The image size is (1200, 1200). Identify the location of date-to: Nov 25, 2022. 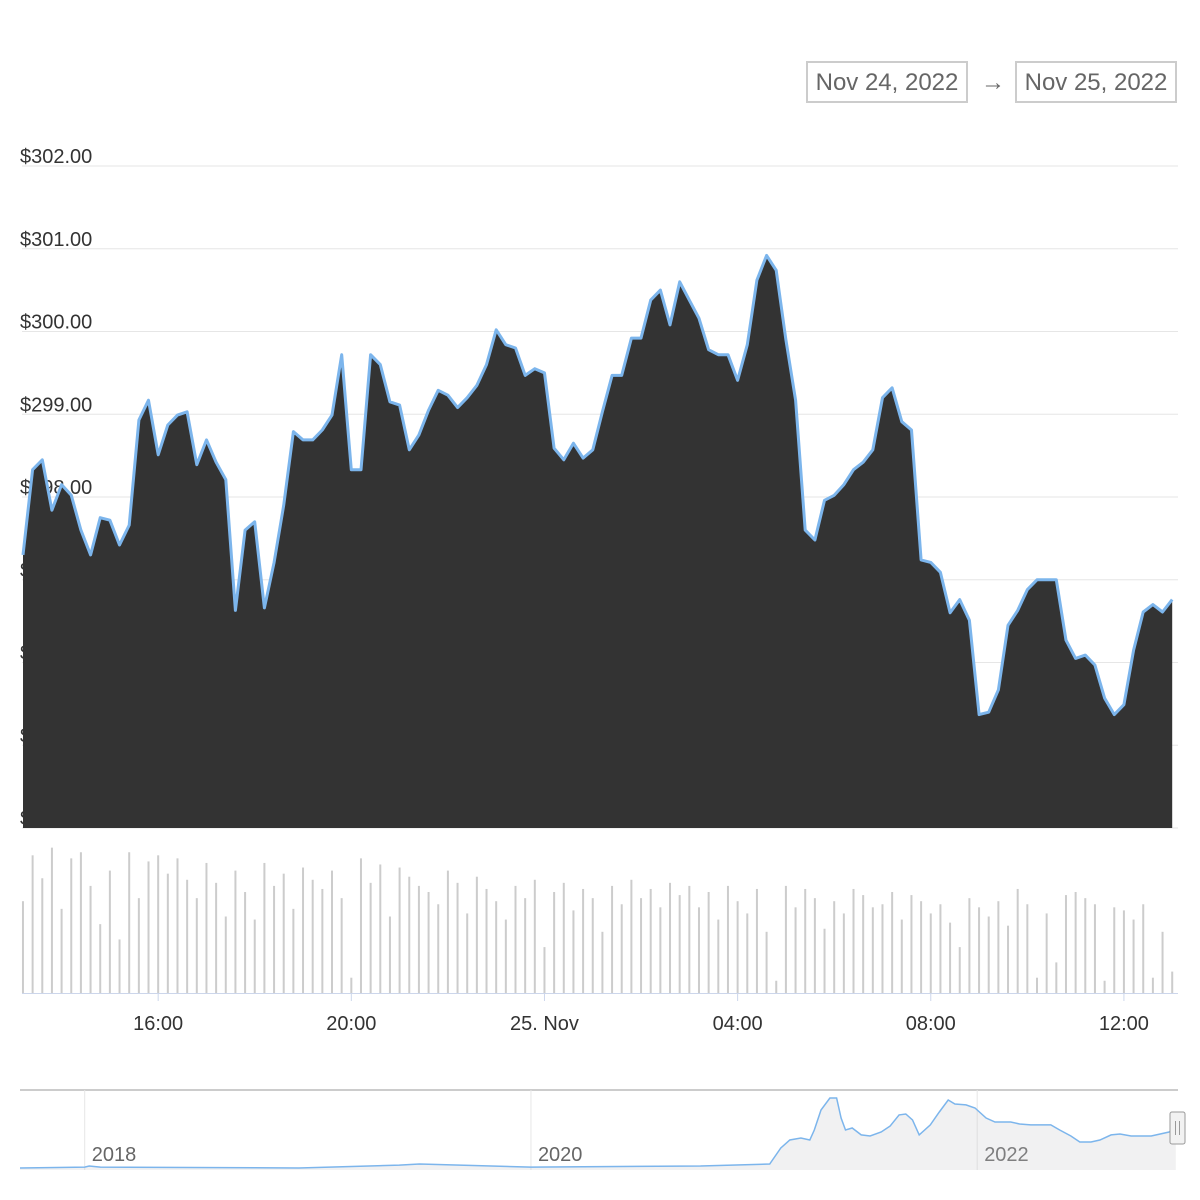
(1096, 82).